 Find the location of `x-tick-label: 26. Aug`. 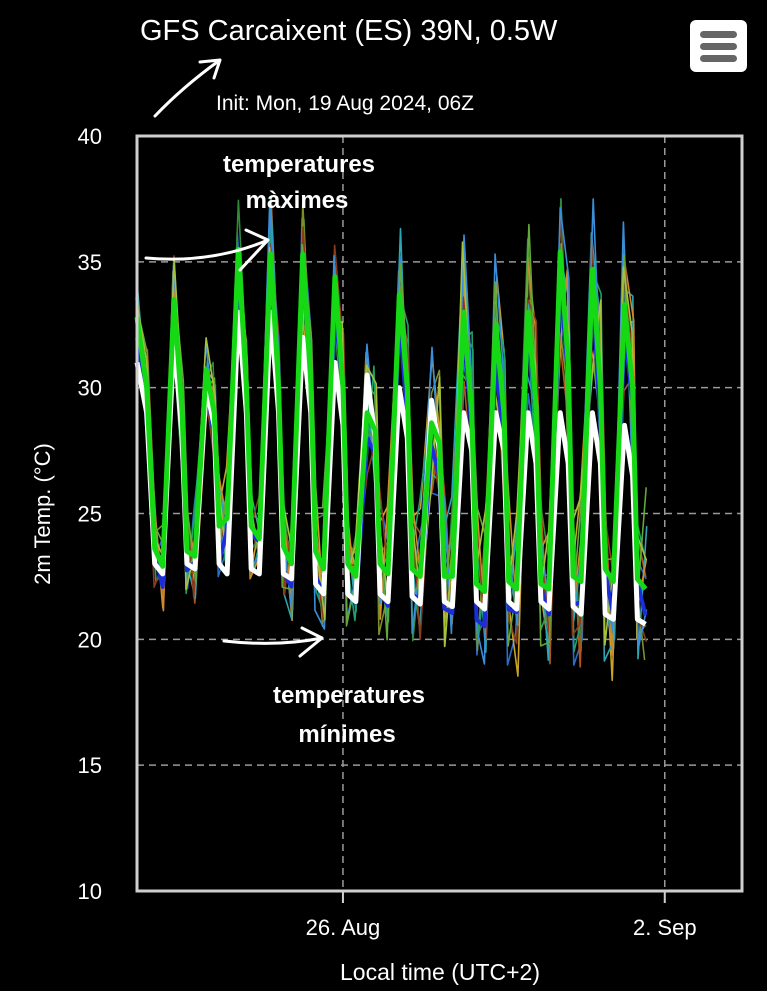

x-tick-label: 26. Aug is located at coordinates (343, 927).